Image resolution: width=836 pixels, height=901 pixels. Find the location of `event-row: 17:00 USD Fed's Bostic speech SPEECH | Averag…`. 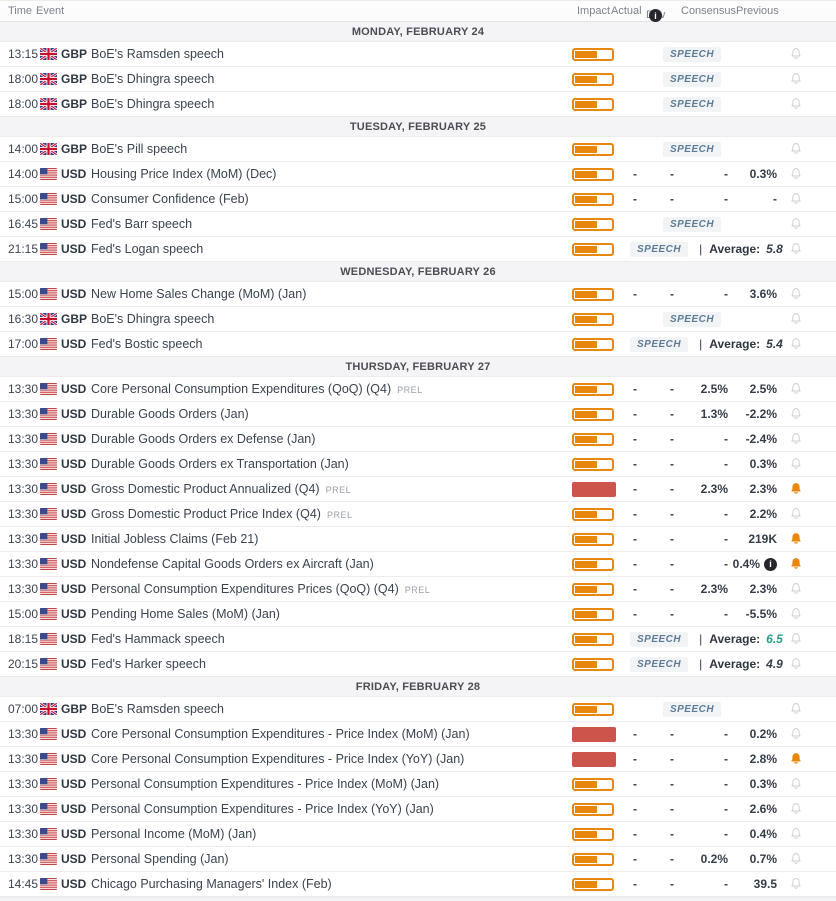

event-row: 17:00 USD Fed's Bostic speech SPEECH | Averag… is located at coordinates (418, 344).